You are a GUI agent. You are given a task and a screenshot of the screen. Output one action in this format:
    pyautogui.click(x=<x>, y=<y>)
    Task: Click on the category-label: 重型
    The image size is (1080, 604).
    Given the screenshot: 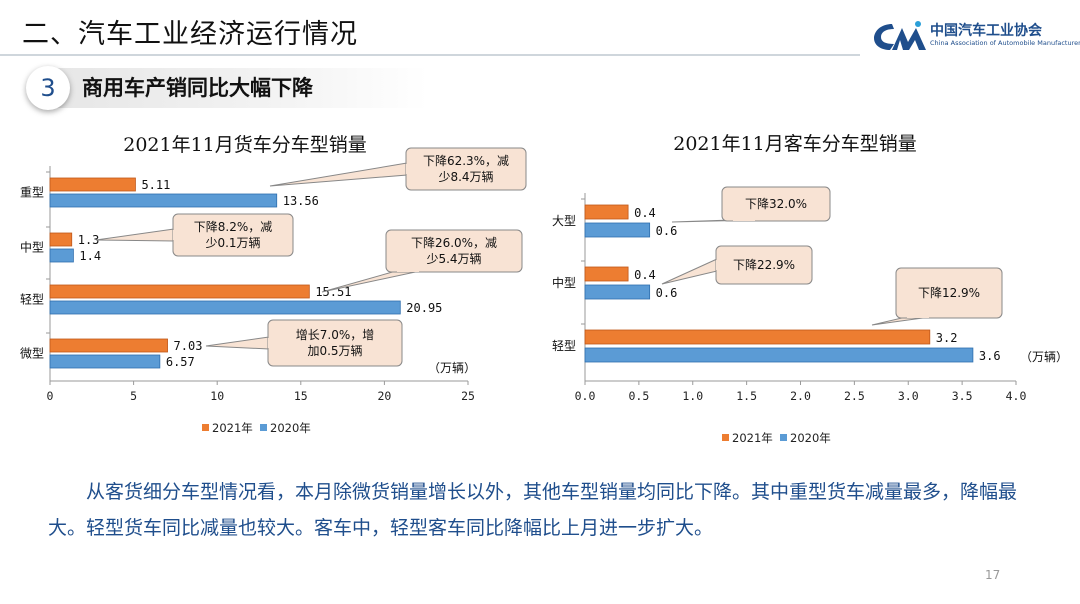 What is the action you would take?
    pyautogui.click(x=32, y=193)
    